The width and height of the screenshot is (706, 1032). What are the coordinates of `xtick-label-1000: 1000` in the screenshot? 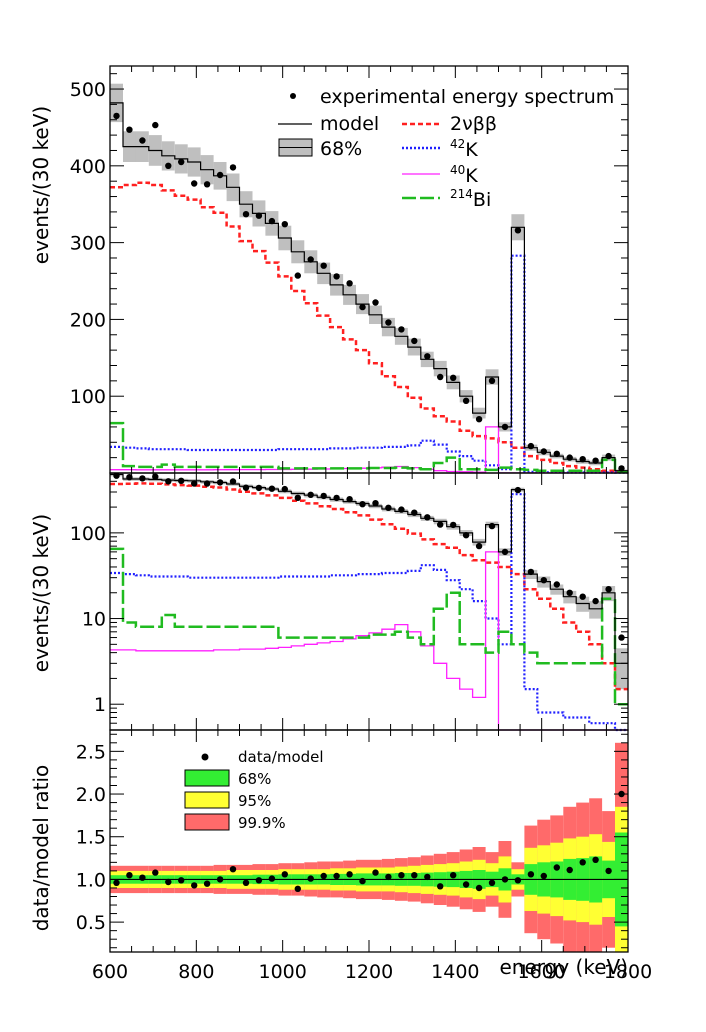 It's located at (282, 972).